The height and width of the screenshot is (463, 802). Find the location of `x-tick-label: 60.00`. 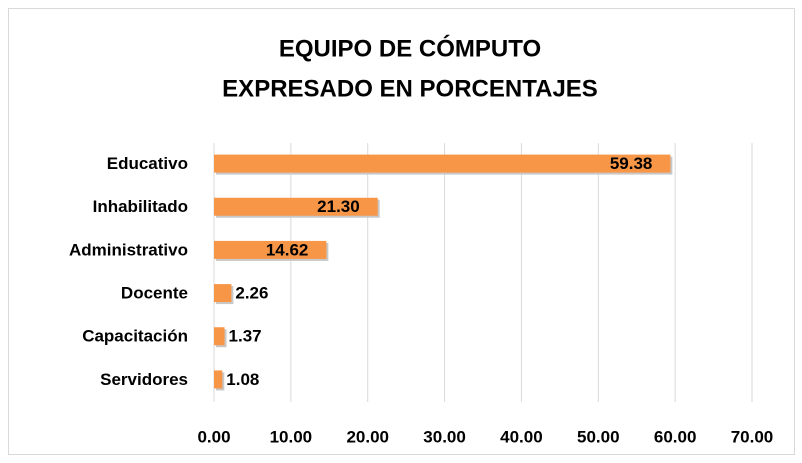

x-tick-label: 60.00 is located at coordinates (675, 436).